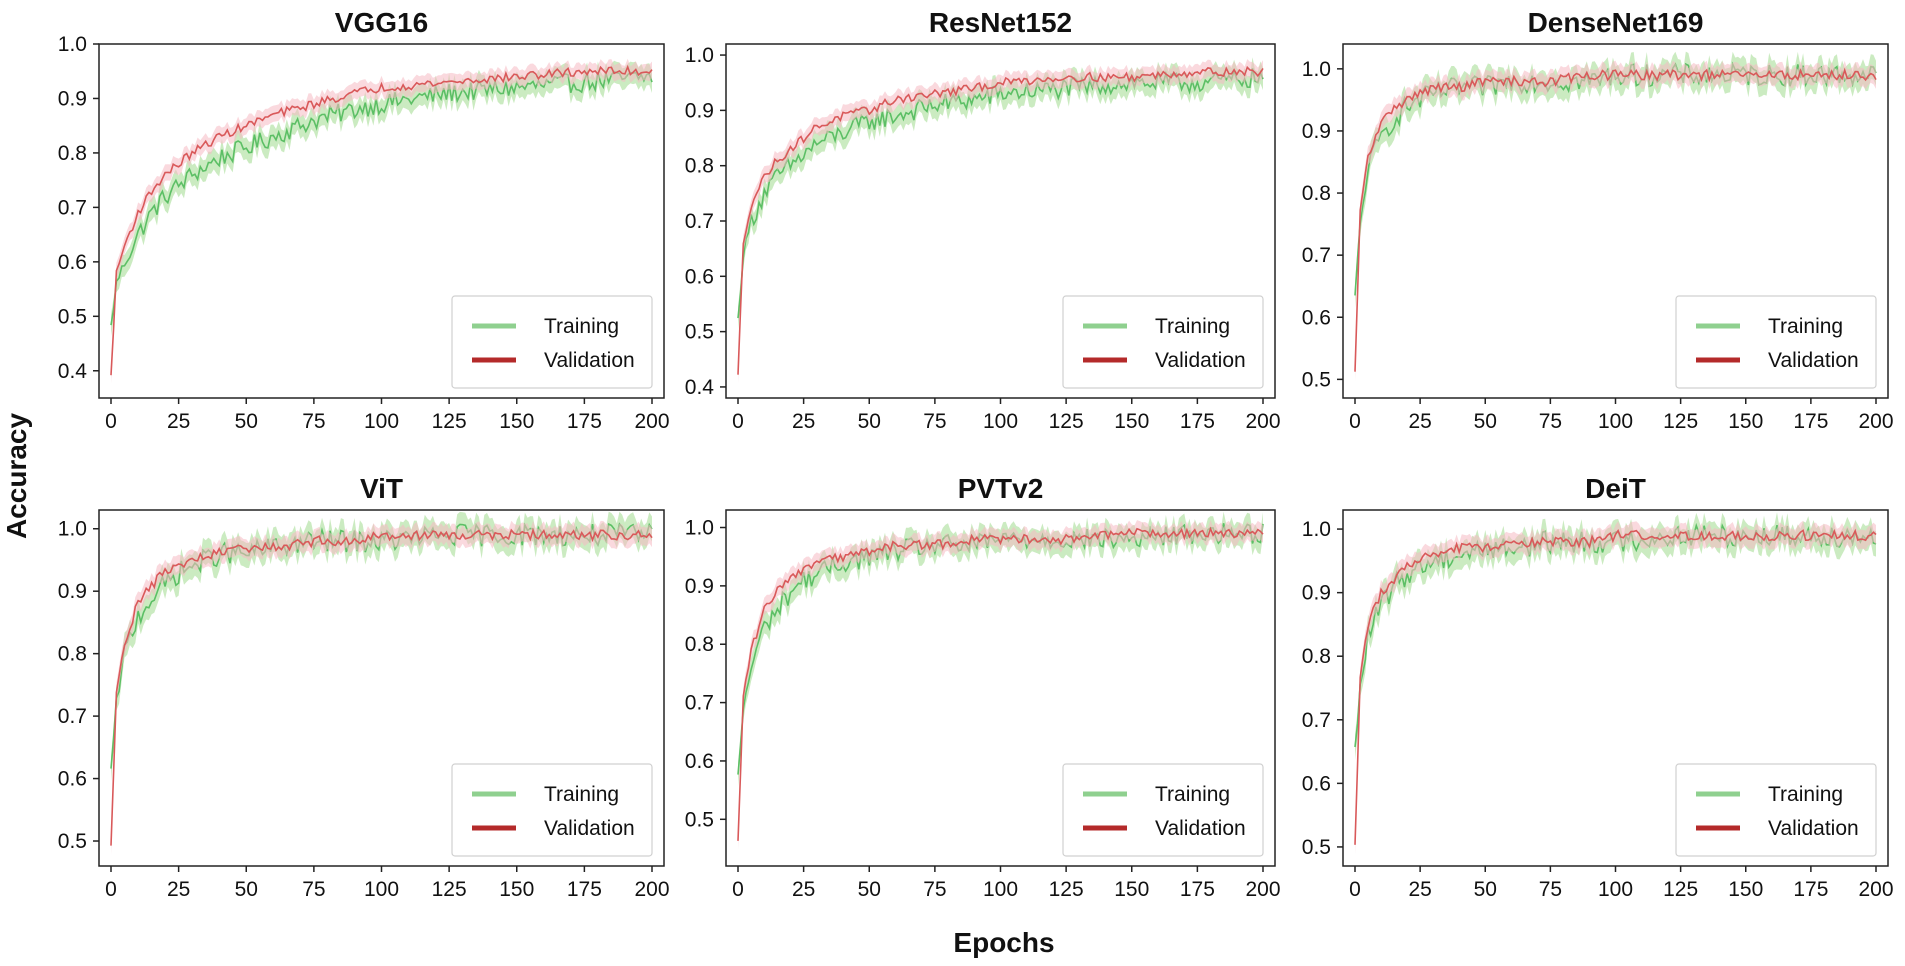  Describe the element at coordinates (1001, 488) in the screenshot. I see `panel-title: PVTv2` at that location.